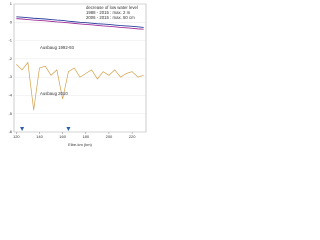 The width and height of the screenshot is (320, 240). What do you see at coordinates (10, 94) in the screenshot?
I see `y-tick-label: -4` at bounding box center [10, 94].